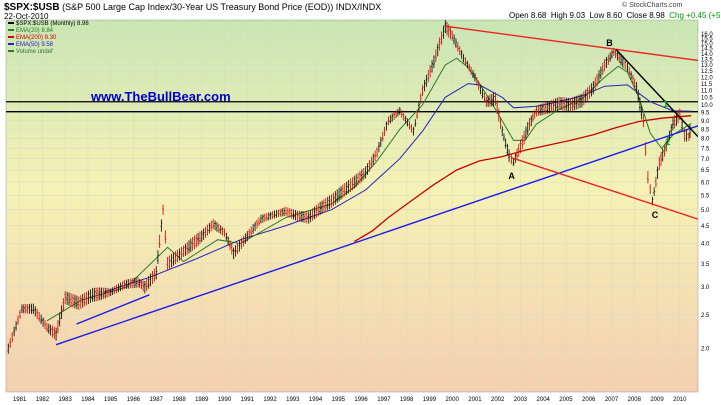  I want to click on change-value: +0.45 (+5.27%), so click(703, 15).